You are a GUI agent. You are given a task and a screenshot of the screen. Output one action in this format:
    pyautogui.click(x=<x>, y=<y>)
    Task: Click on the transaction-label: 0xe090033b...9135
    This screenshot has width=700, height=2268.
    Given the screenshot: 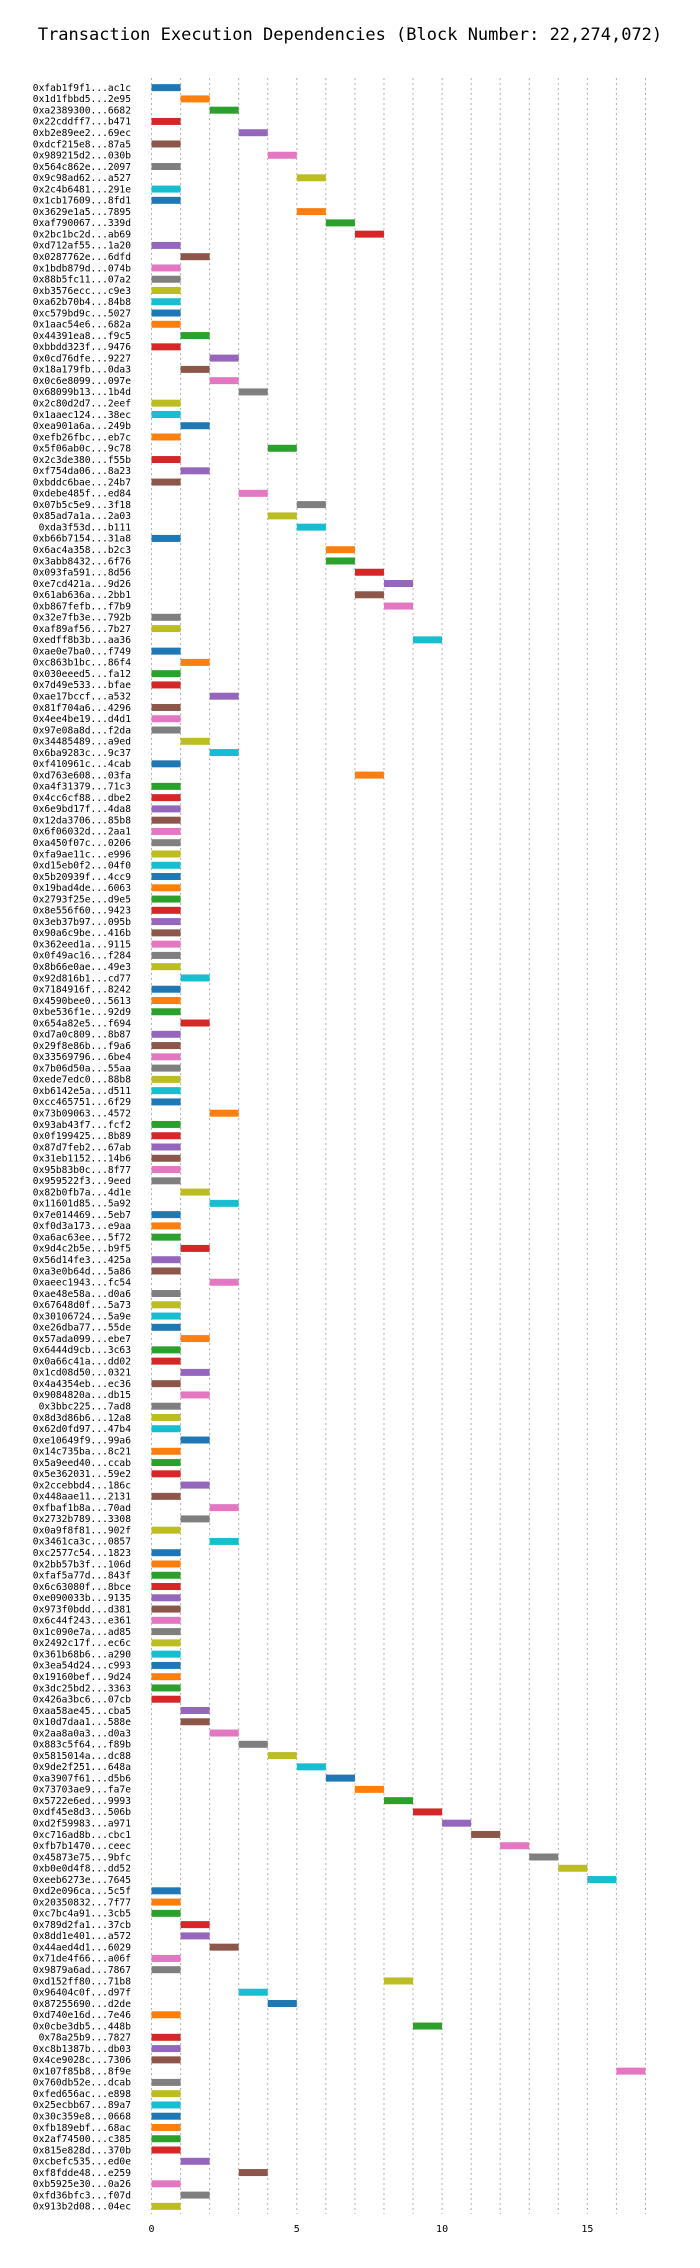 What is the action you would take?
    pyautogui.click(x=82, y=1598)
    